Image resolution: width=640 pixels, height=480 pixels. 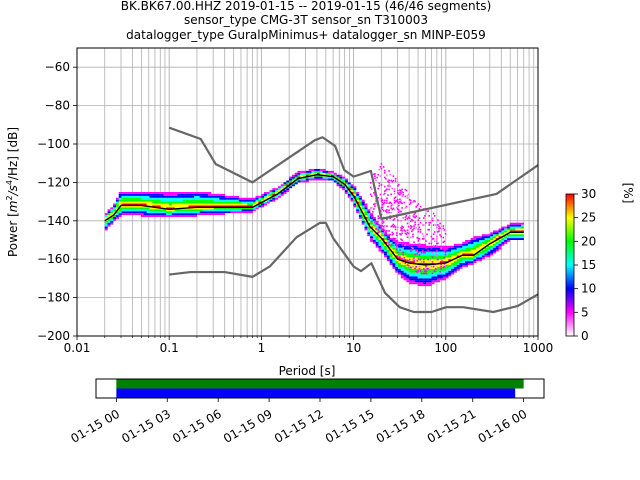 What do you see at coordinates (588, 241) in the screenshot?
I see `colorbar-tick-label: 20` at bounding box center [588, 241].